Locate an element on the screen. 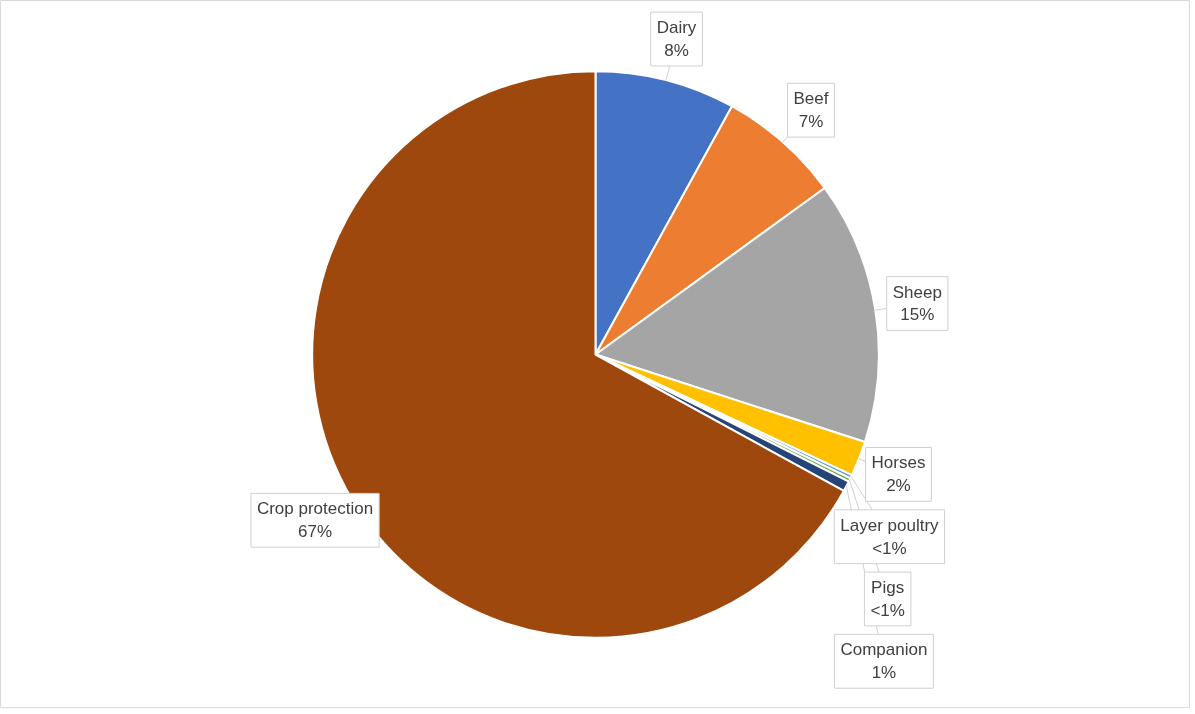  data-label: 1% is located at coordinates (884, 673).